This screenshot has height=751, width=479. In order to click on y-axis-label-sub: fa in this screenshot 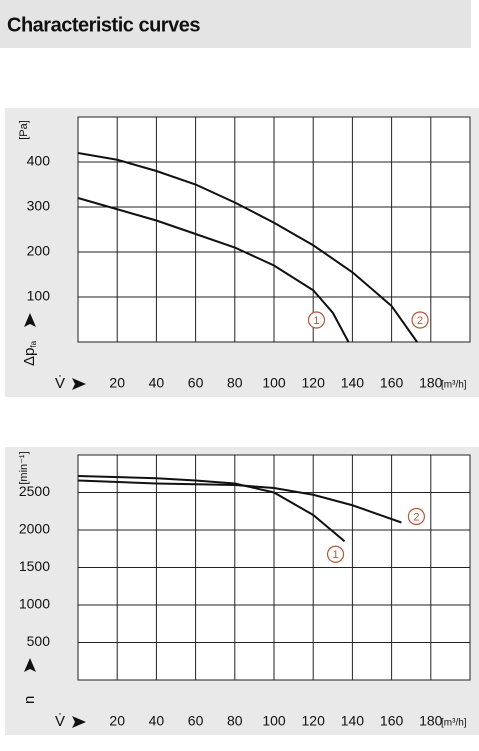, I will do `click(33, 343)`.